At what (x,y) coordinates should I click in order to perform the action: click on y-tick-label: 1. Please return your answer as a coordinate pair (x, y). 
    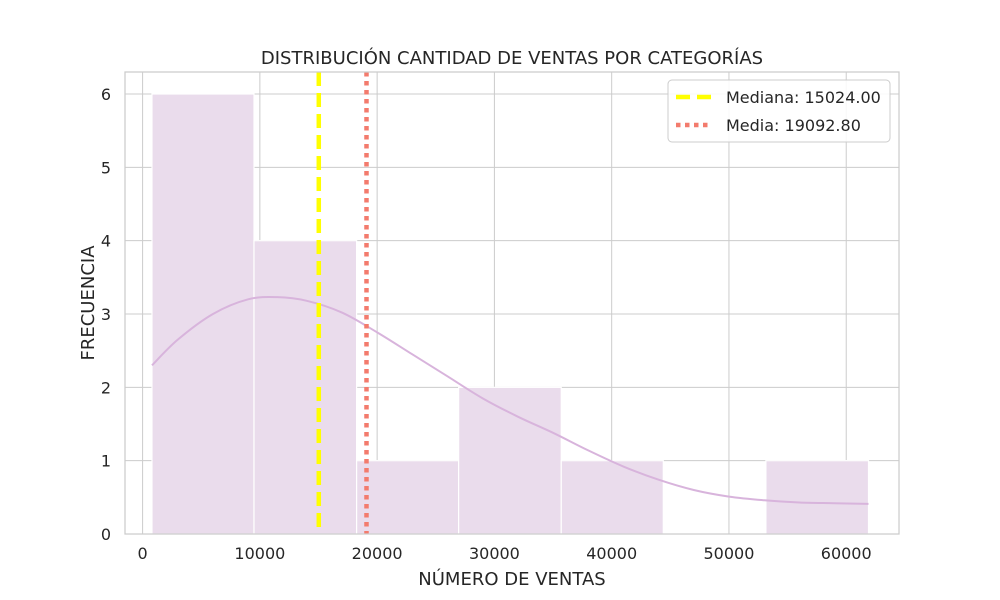
    Looking at the image, I should click on (106, 461).